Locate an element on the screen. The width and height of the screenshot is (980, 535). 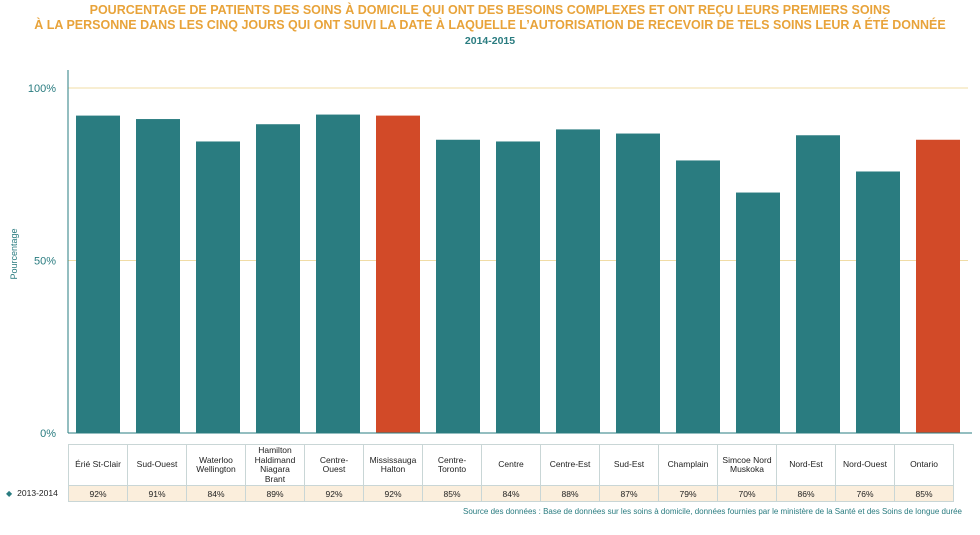
value-label: 88% is located at coordinates (570, 493).